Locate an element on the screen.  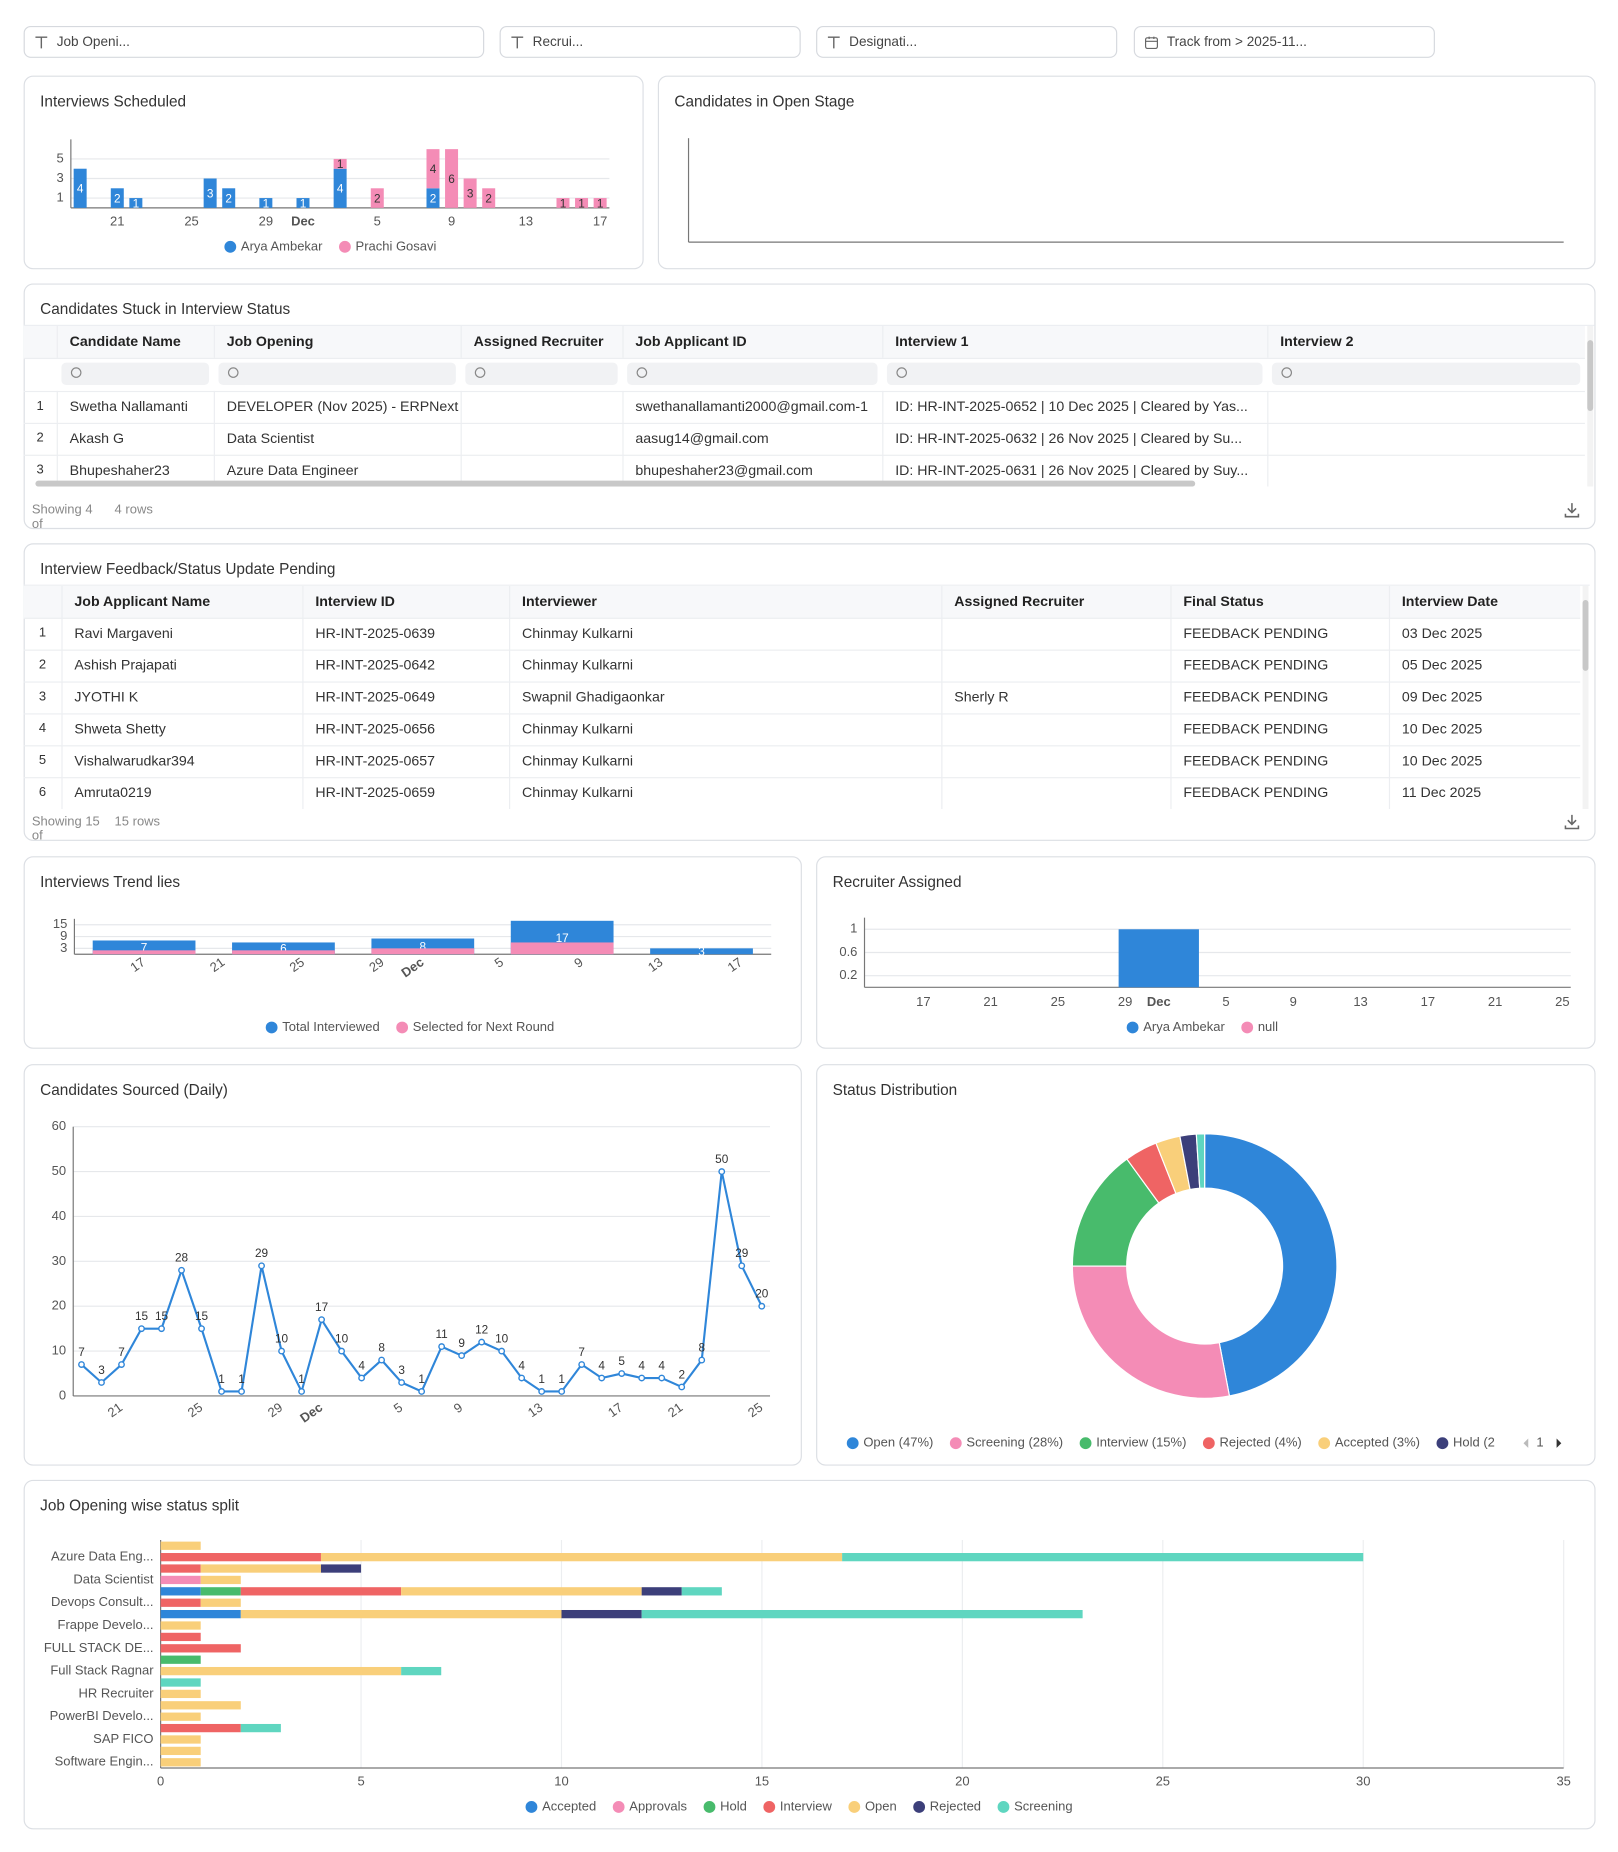
card-title: Status Distribution is located at coordinates (895, 1089).